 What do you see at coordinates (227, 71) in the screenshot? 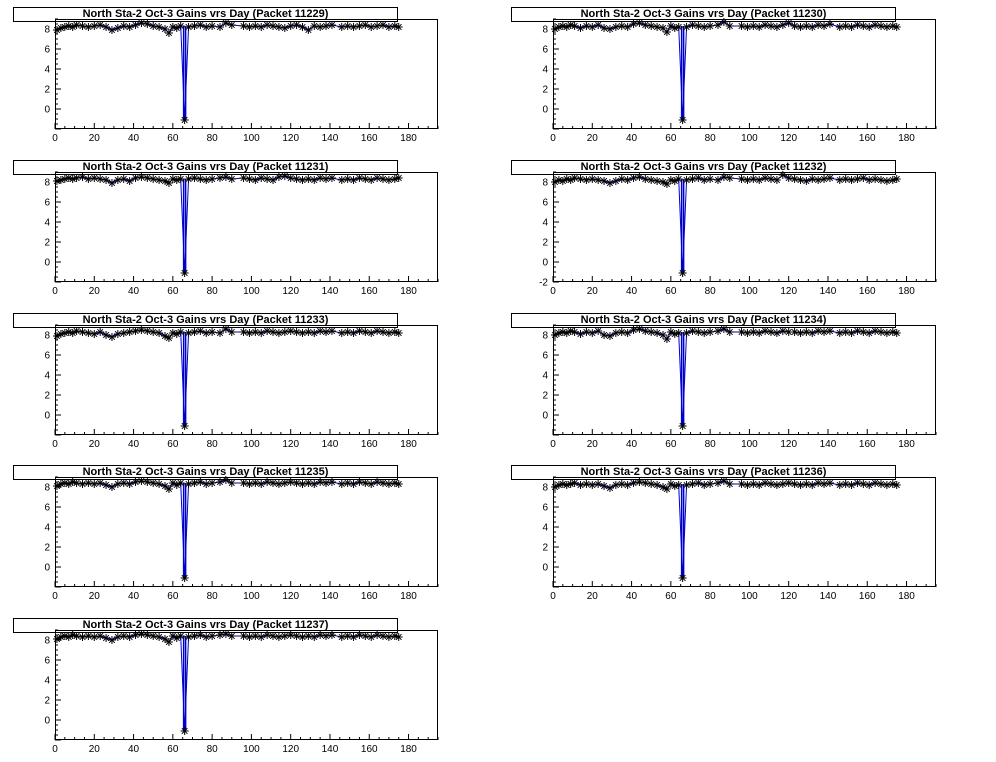
I see `series-line` at bounding box center [227, 71].